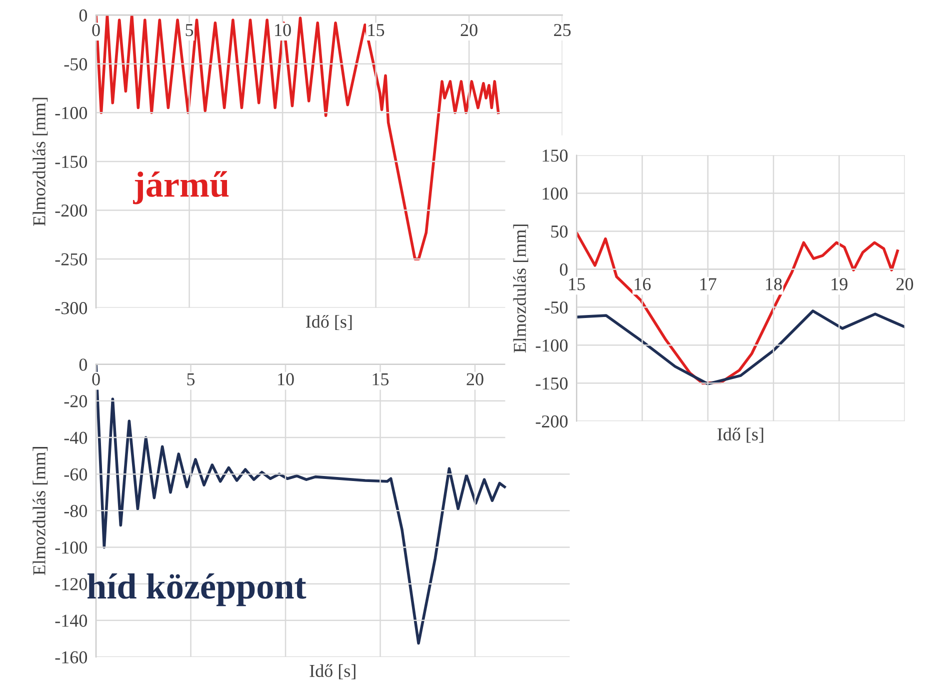  Describe the element at coordinates (71, 657) in the screenshot. I see `y-tick-label: -160` at that location.